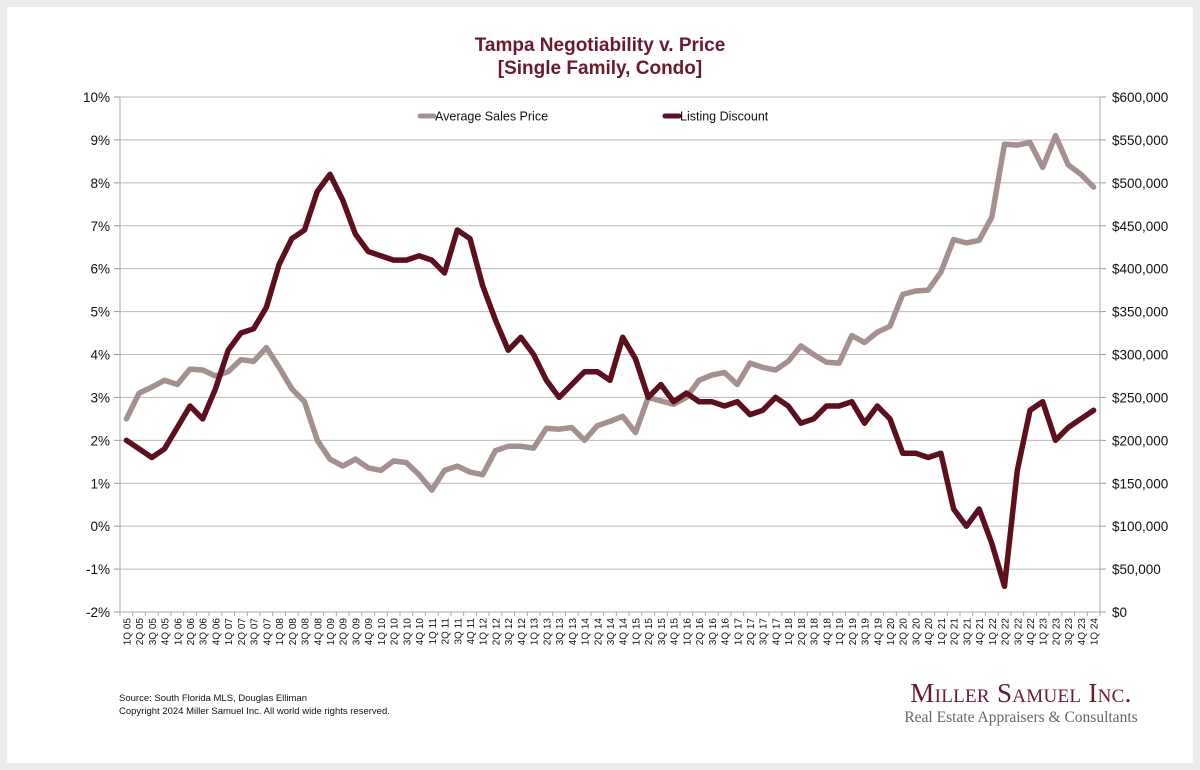 This screenshot has width=1200, height=770. I want to click on x-tick-label: 1Q 19, so click(840, 632).